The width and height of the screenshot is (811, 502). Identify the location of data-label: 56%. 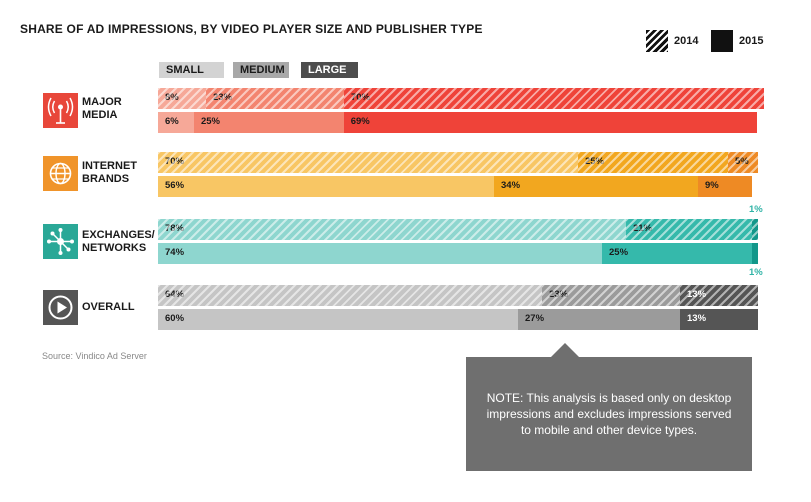
(175, 185).